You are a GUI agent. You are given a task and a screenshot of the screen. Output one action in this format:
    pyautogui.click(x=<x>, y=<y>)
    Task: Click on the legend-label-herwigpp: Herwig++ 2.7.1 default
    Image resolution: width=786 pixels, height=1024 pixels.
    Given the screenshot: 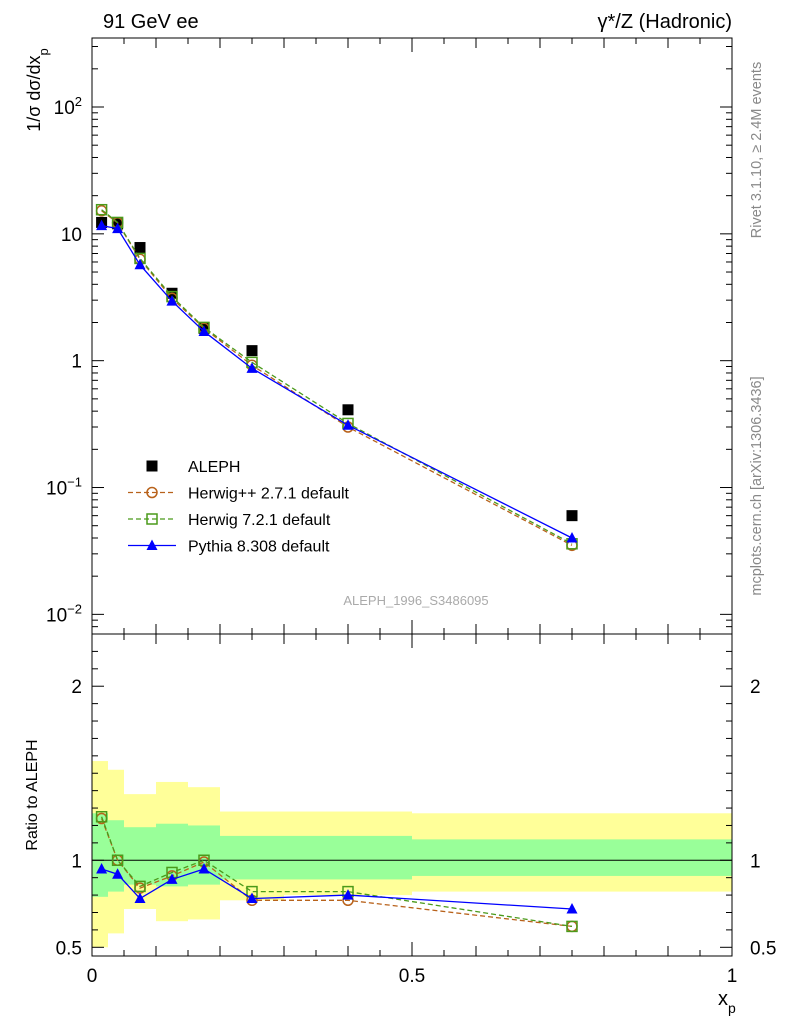 What is the action you would take?
    pyautogui.click(x=269, y=494)
    